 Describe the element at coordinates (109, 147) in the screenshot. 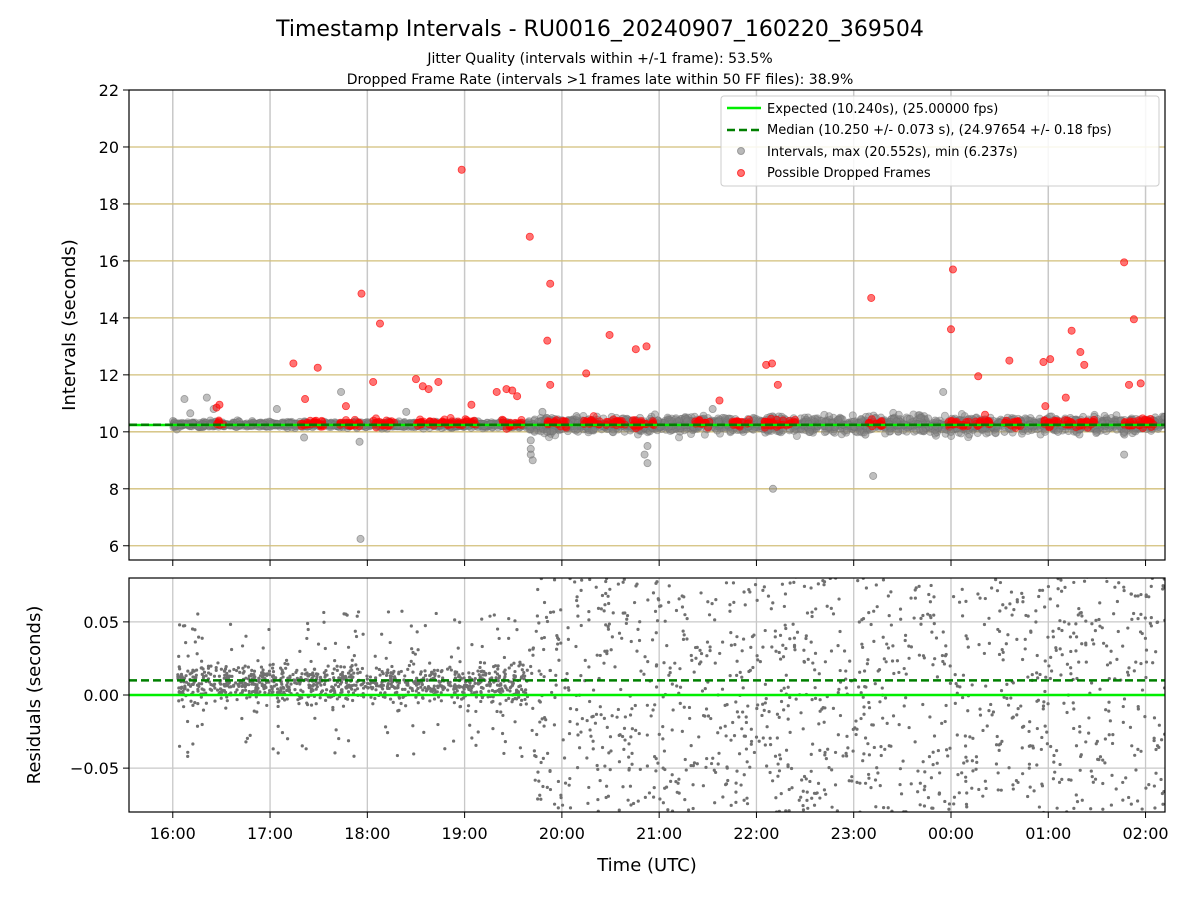

I see `y-tick-label: 20` at that location.